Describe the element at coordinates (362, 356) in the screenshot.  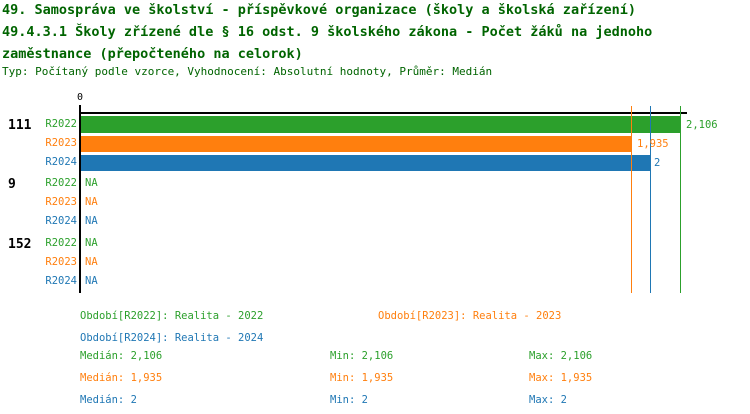
I see `stat-min-r2022: Min: 2,106` at that location.